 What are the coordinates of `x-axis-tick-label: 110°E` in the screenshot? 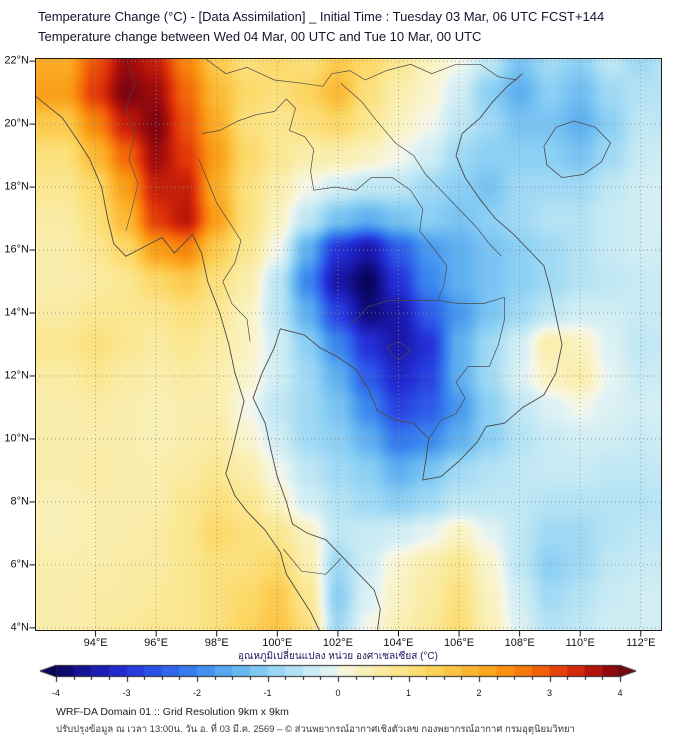 It's located at (580, 643).